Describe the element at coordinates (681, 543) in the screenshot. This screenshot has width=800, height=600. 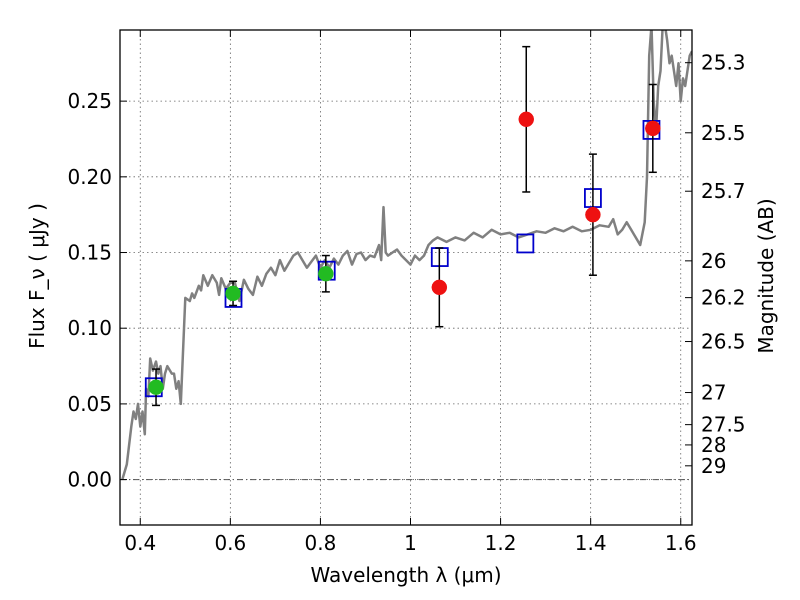
I see `x-tick-label: 1.6` at that location.